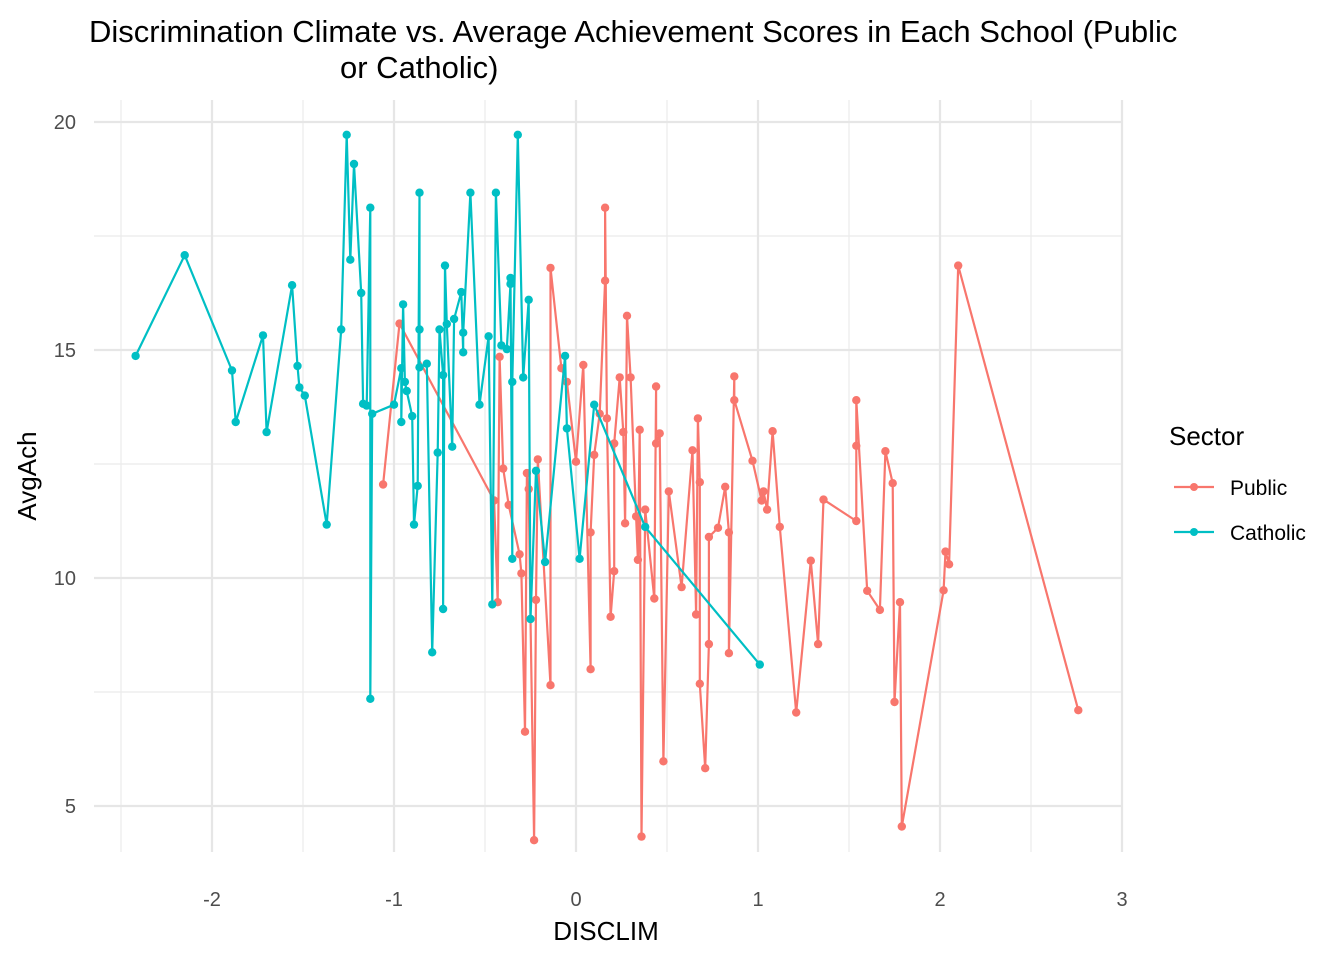 The width and height of the screenshot is (1344, 960). I want to click on x-tick-label: 1, so click(757, 900).